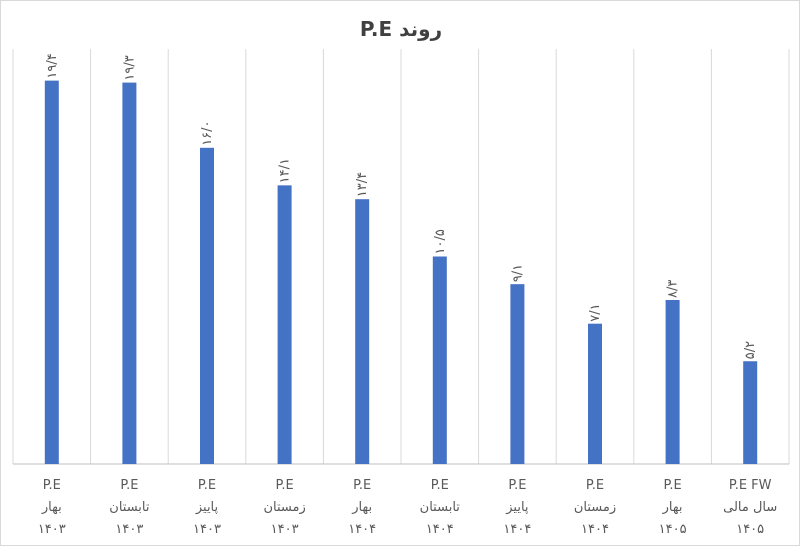  I want to click on data-label: ۱۳/۴, so click(362, 184).